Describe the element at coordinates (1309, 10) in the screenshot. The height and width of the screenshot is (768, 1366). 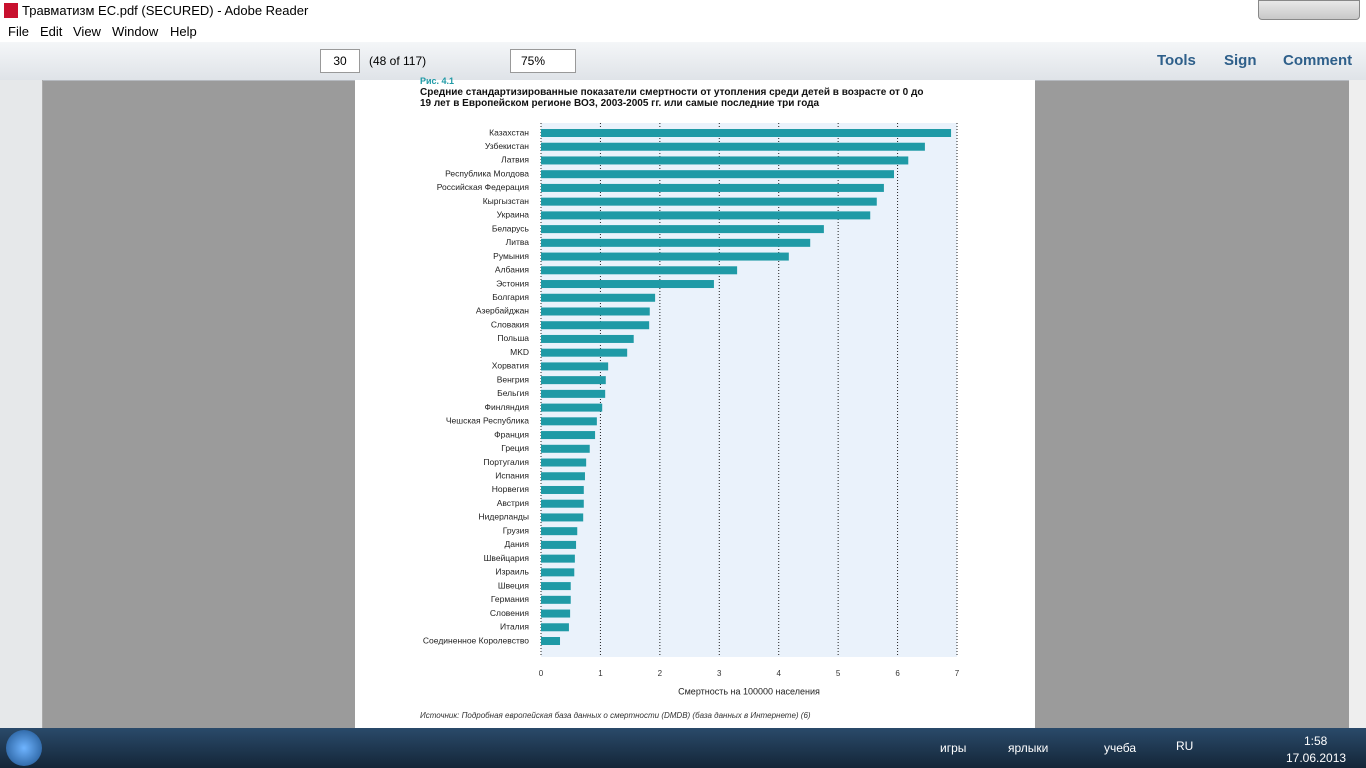
I see `window-controls` at that location.